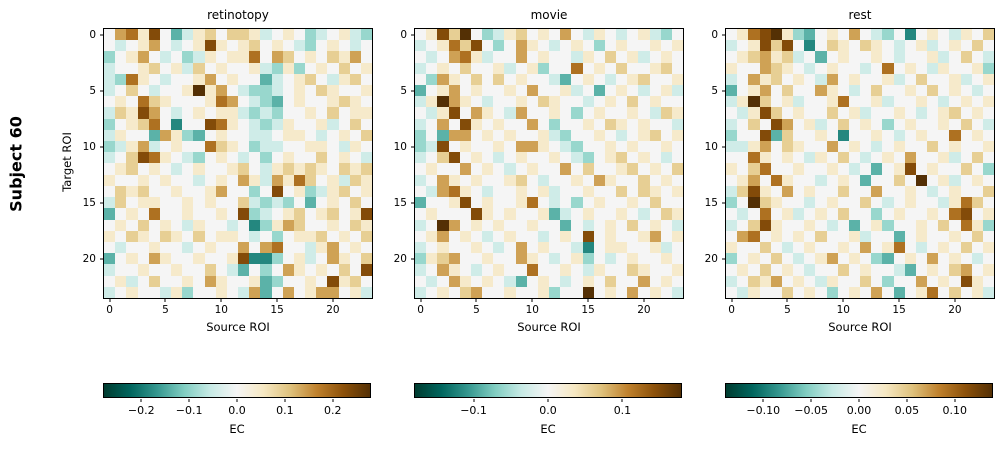 This screenshot has width=1004, height=450. I want to click on colorbar-tick-label: 0.05, so click(907, 410).